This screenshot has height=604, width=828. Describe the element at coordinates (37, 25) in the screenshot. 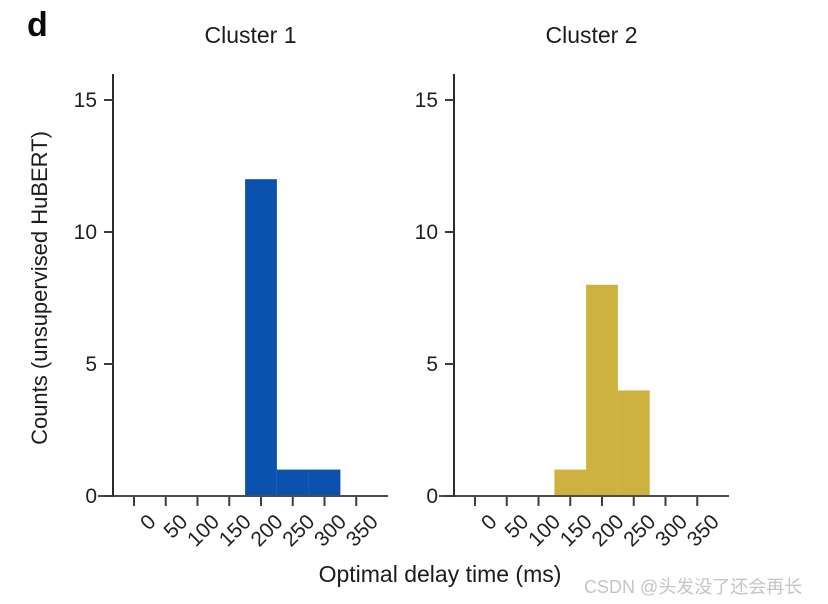

I see `panel-label: d` at that location.